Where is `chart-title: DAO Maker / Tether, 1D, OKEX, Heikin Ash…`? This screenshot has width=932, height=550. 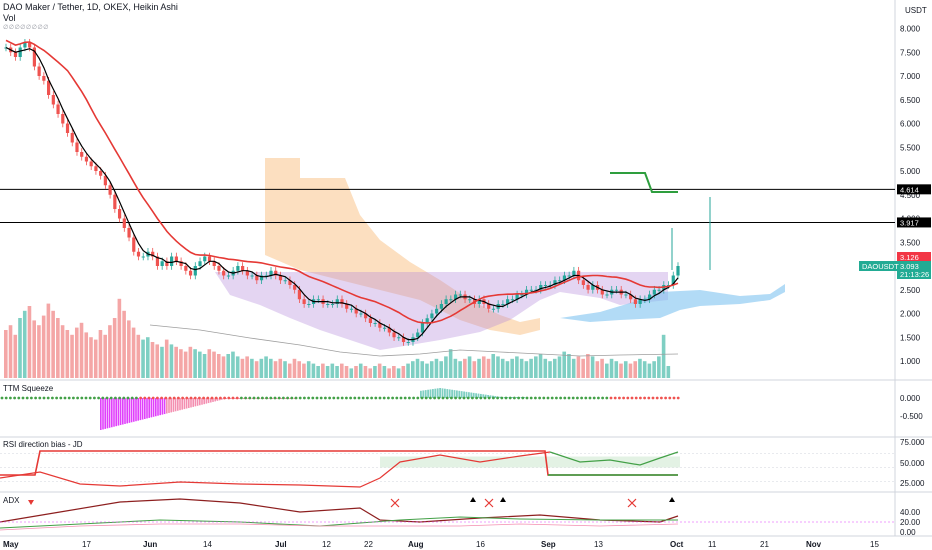
chart-title: DAO Maker / Tether, 1D, OKEX, Heikin Ash… is located at coordinates (90, 7).